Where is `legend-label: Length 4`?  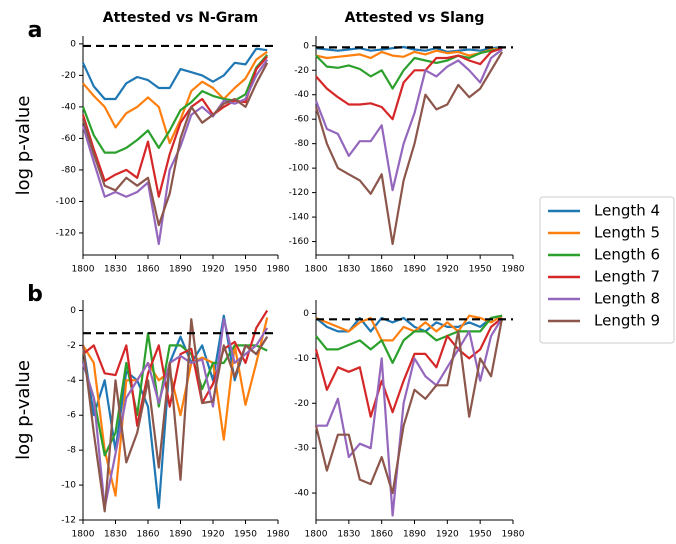 legend-label: Length 4 is located at coordinates (627, 211).